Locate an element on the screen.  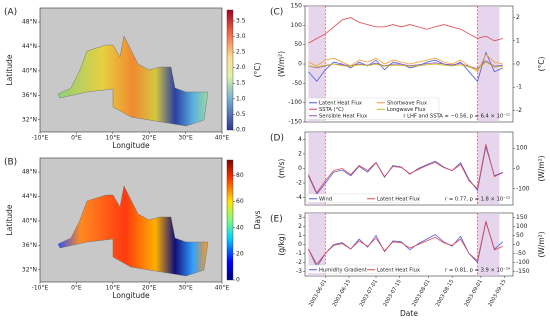
panel-label: (D) is located at coordinates (277, 139).